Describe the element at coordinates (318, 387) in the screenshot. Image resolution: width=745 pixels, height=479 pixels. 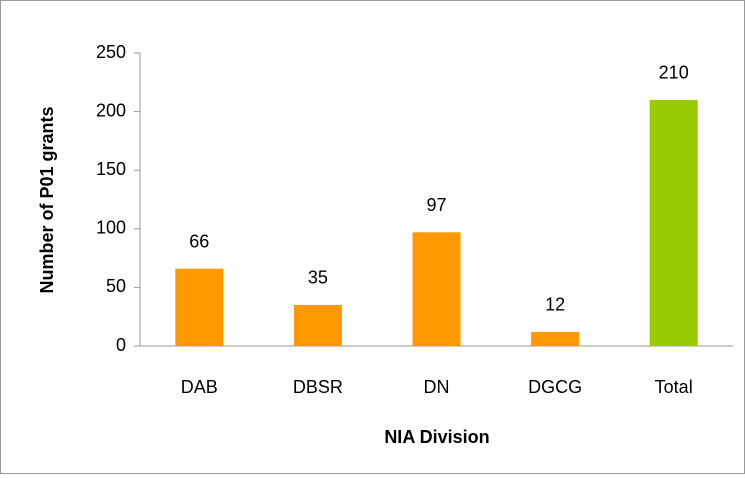
I see `x-tick-label: DBSR` at that location.